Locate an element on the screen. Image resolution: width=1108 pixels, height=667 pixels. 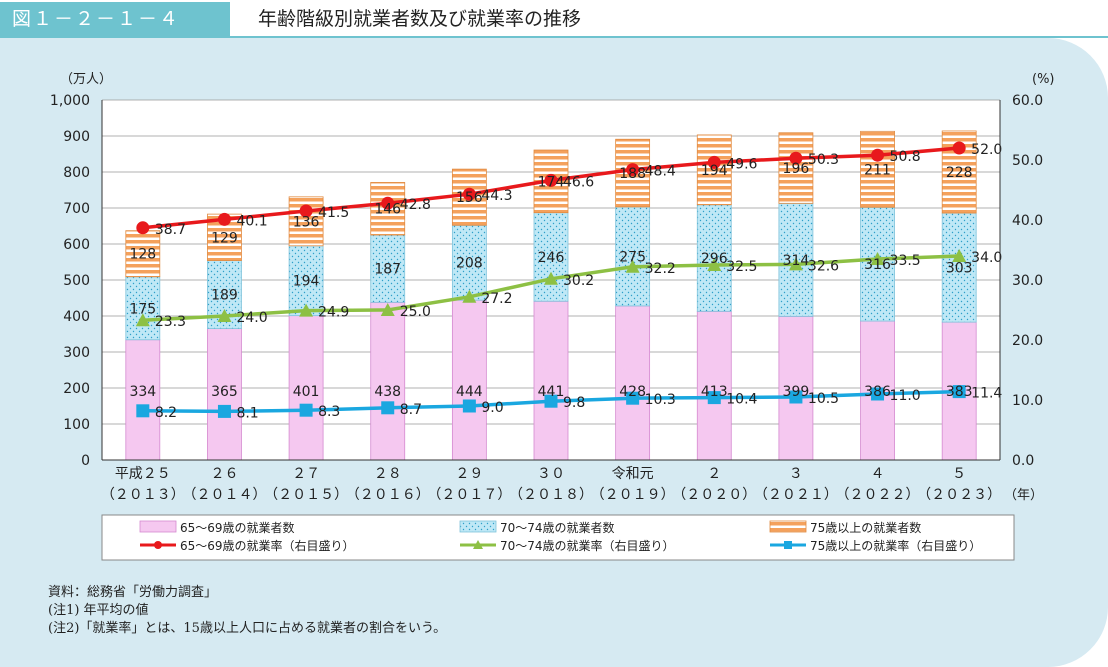
bar-value-label: 303 is located at coordinates (959, 269).